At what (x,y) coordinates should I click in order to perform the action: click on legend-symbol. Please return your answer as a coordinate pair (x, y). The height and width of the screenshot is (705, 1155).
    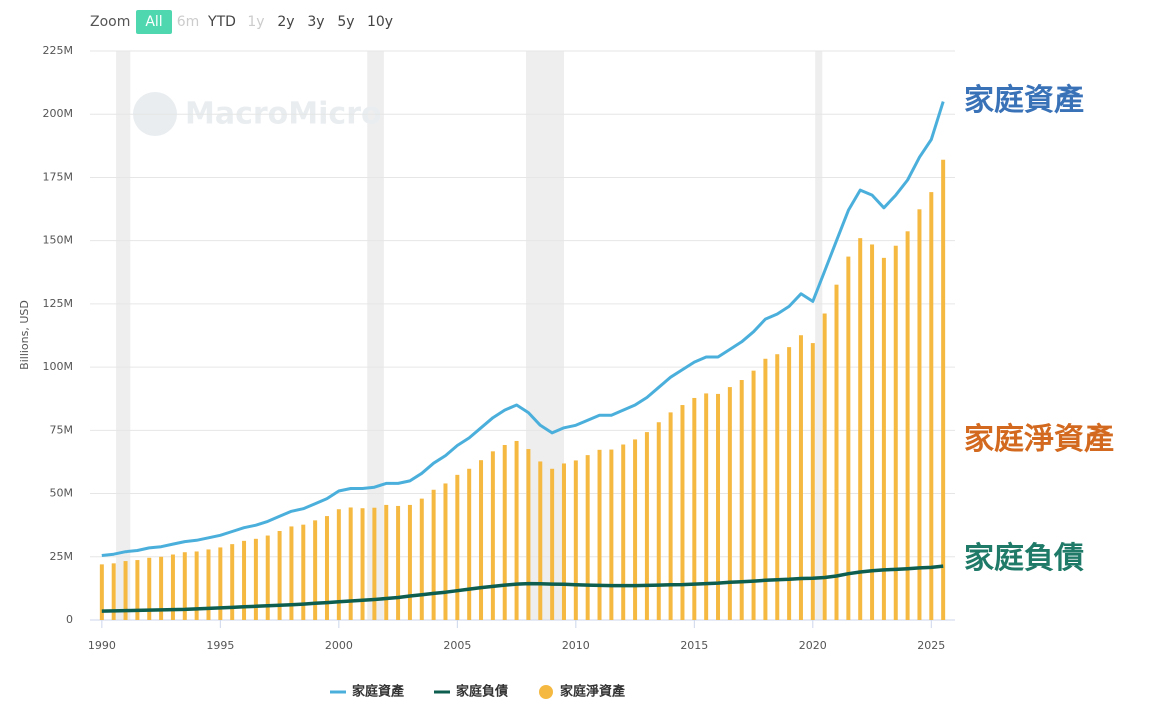
    Looking at the image, I should click on (546, 692).